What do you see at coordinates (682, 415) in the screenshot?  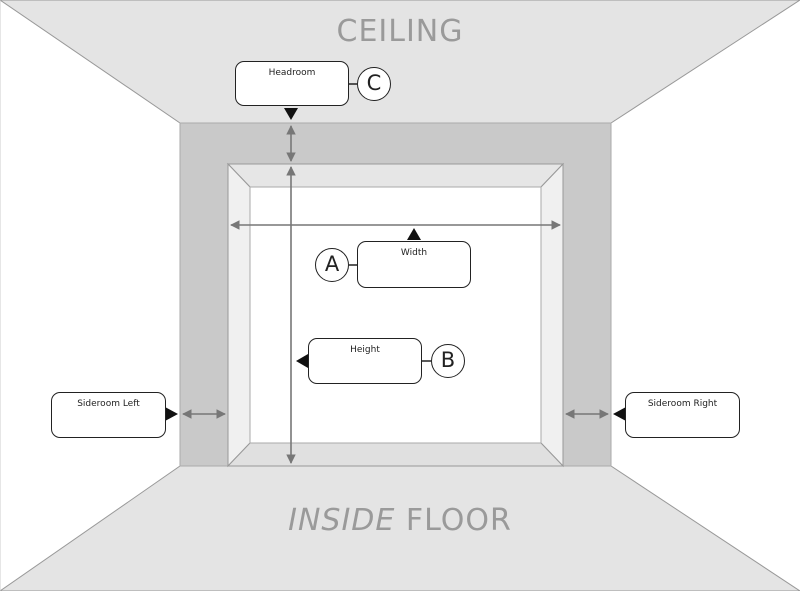 I see `sideroom-right-callout: Sideroom Right` at bounding box center [682, 415].